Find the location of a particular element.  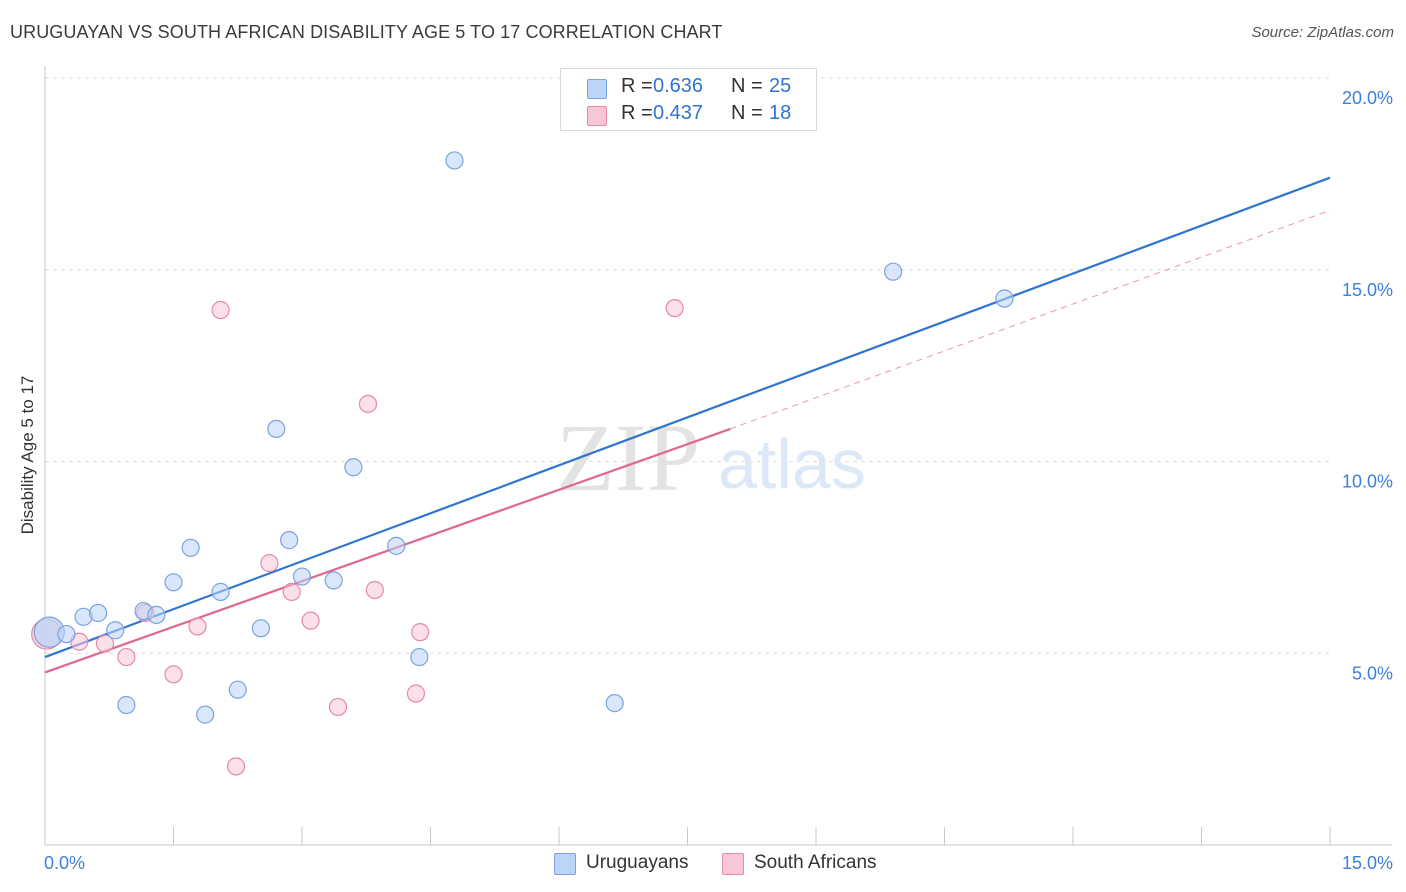

watermark-atlas: atlas is located at coordinates (792, 464).